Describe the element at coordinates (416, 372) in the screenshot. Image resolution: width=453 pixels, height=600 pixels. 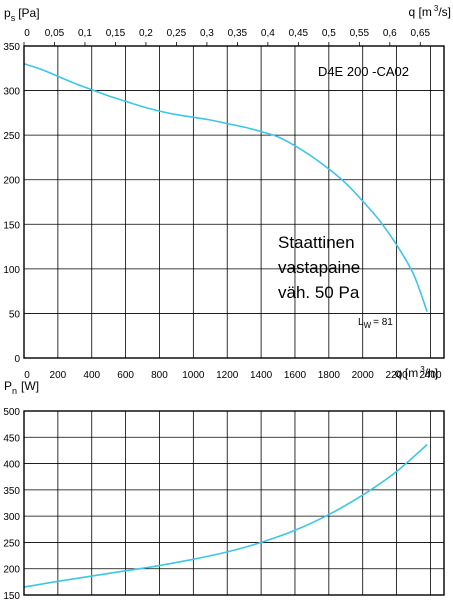
I see `bottom-flow-axis-label: q [m 3/h]` at that location.